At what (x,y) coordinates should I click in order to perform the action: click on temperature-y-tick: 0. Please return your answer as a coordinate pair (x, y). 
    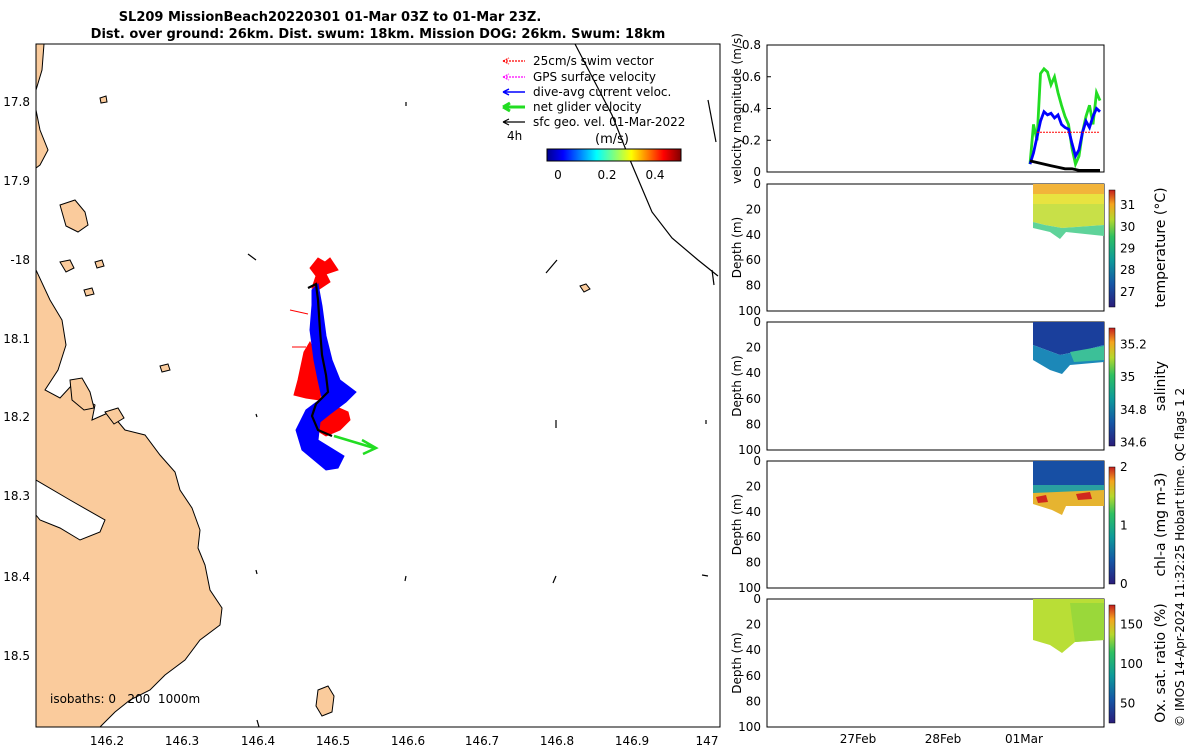
    Looking at the image, I should click on (757, 184).